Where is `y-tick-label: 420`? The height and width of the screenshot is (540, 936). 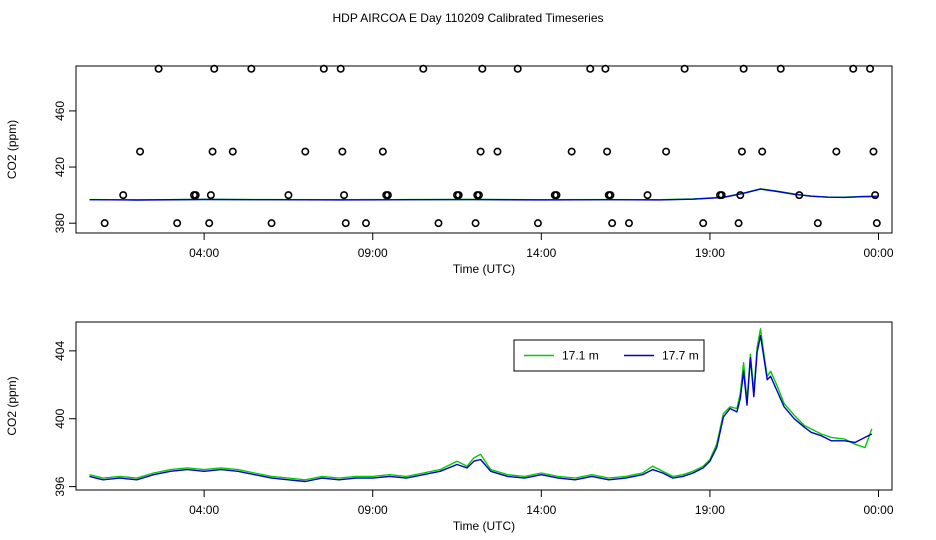 y-tick-label: 420 is located at coordinates (60, 167).